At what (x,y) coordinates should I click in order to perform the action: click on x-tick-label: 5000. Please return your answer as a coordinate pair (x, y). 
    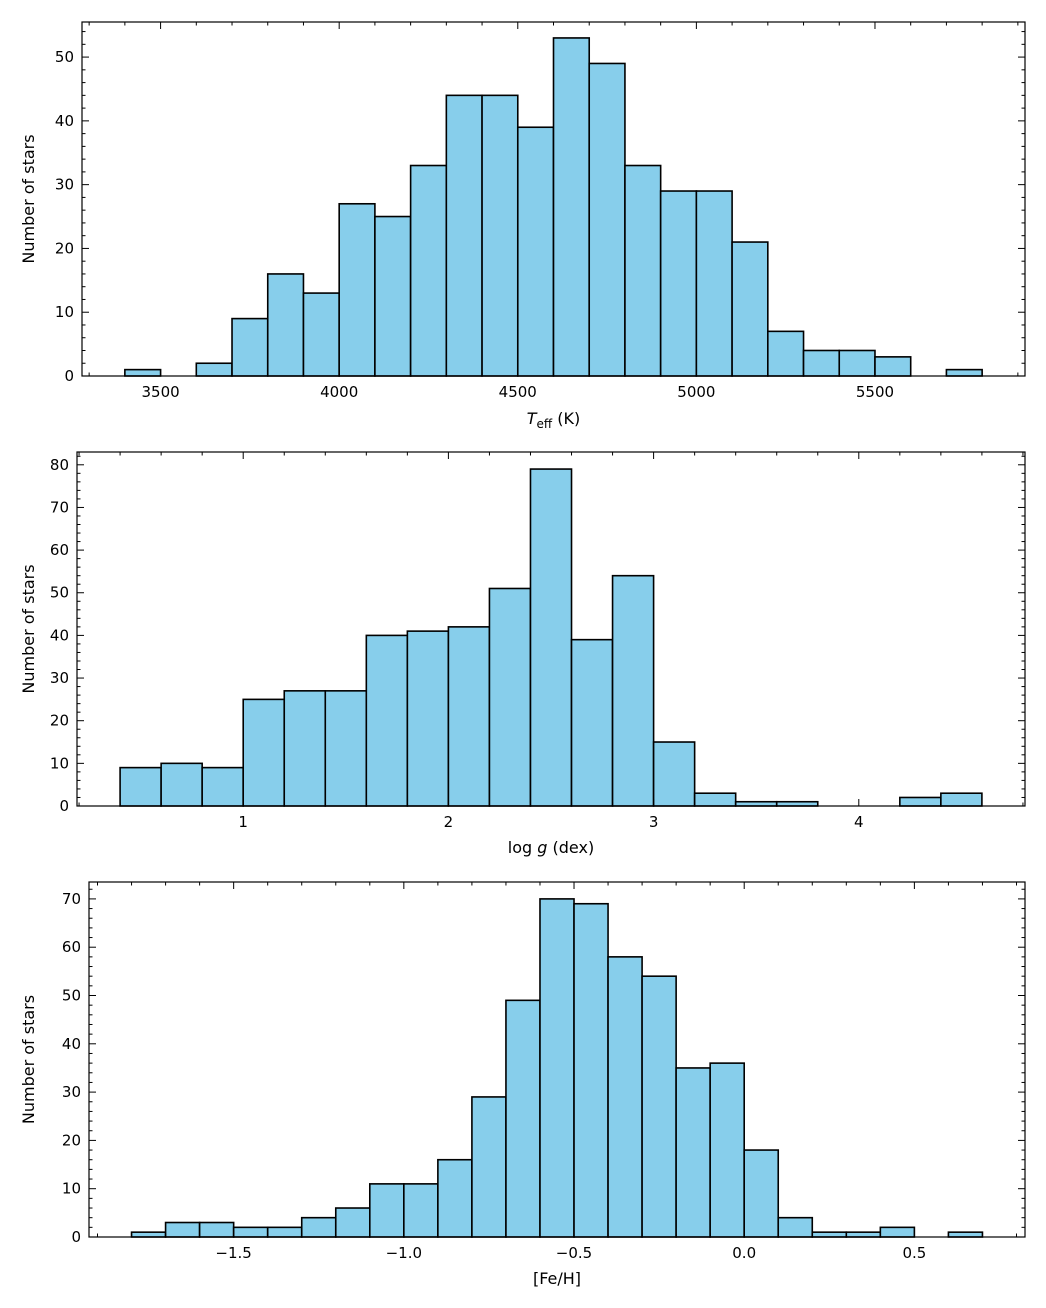
    Looking at the image, I should click on (696, 392).